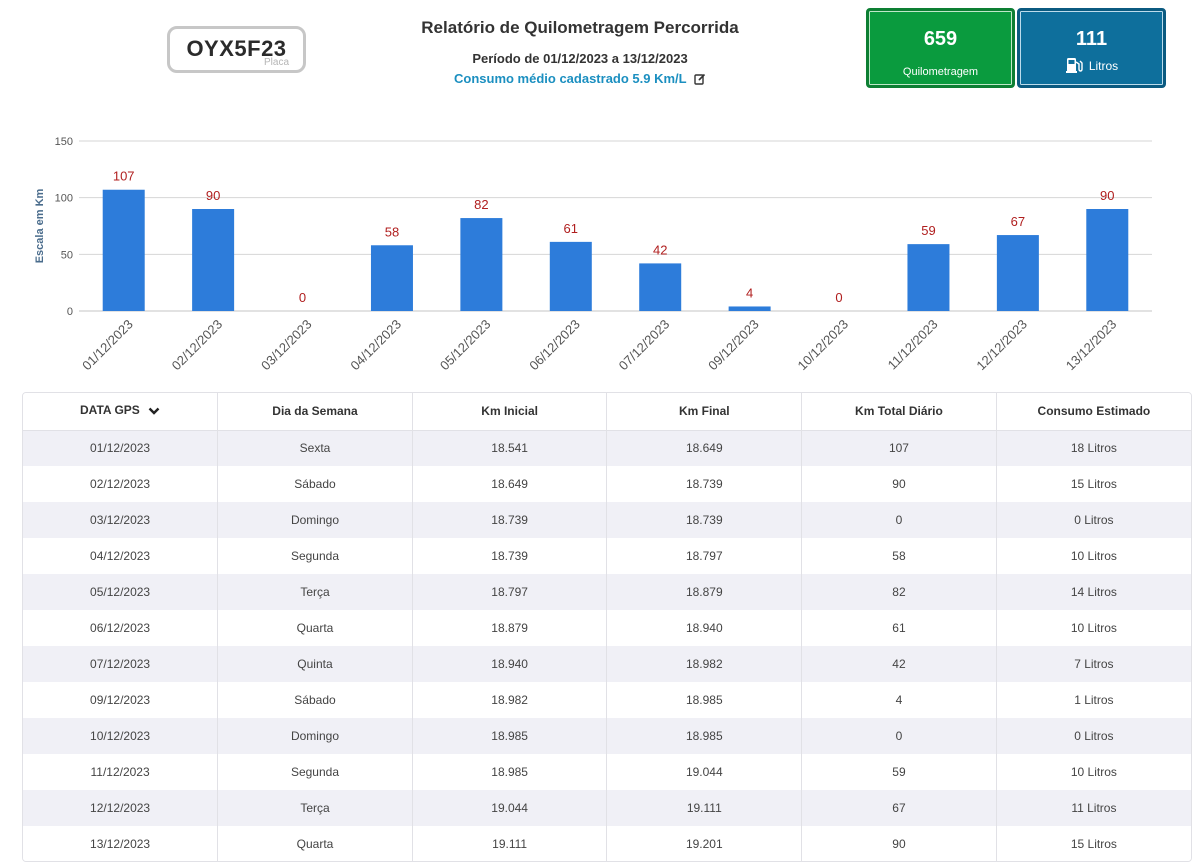 This screenshot has height=868, width=1196. I want to click on cell-km-total: 67, so click(899, 808).